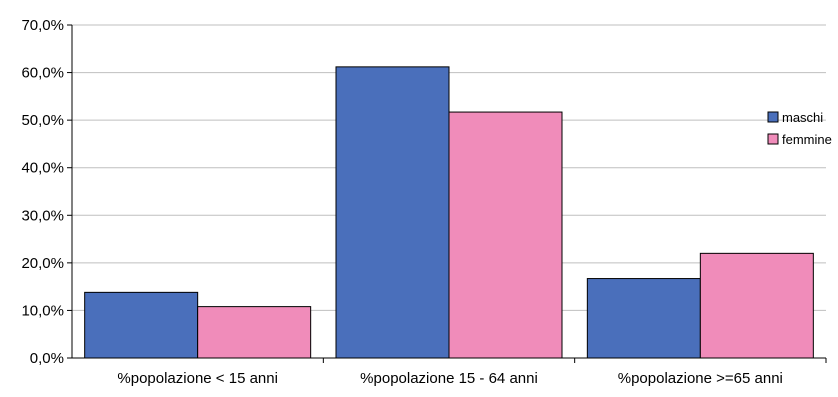 This screenshot has width=838, height=397. I want to click on y-tick-label: 50,0%, so click(42, 120).